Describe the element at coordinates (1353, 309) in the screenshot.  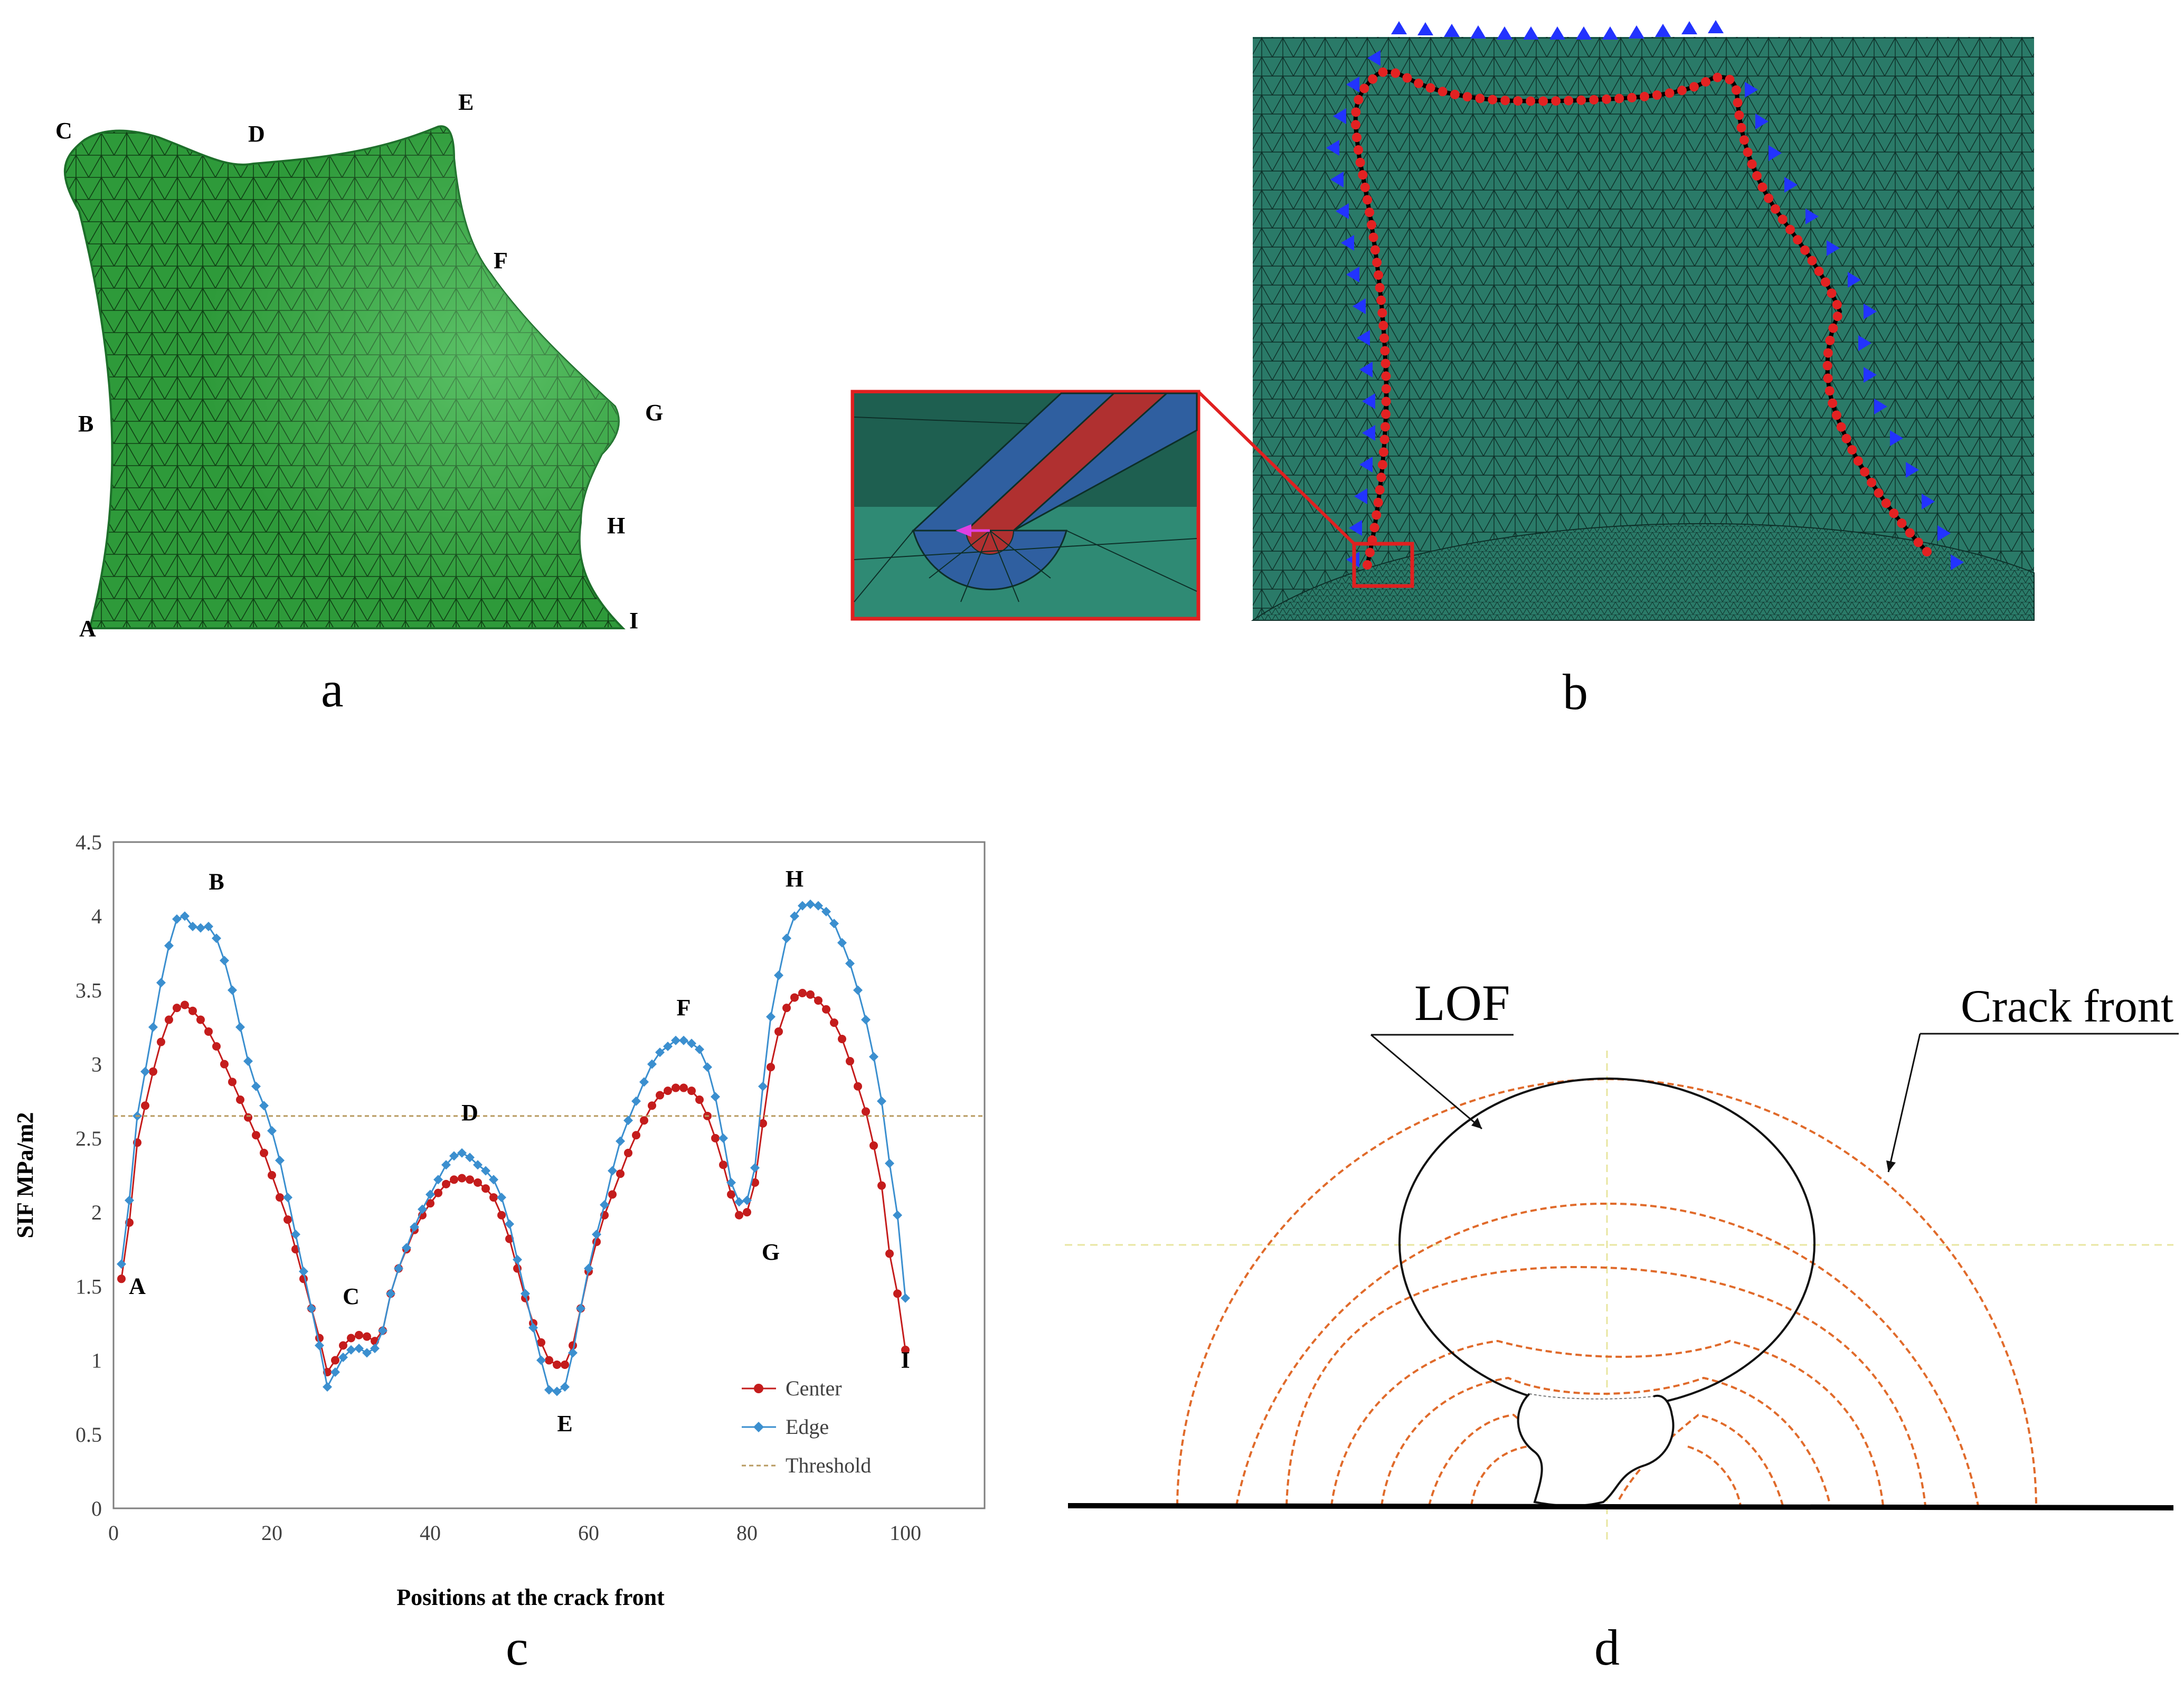
I see `propagation-arrows-left` at that location.